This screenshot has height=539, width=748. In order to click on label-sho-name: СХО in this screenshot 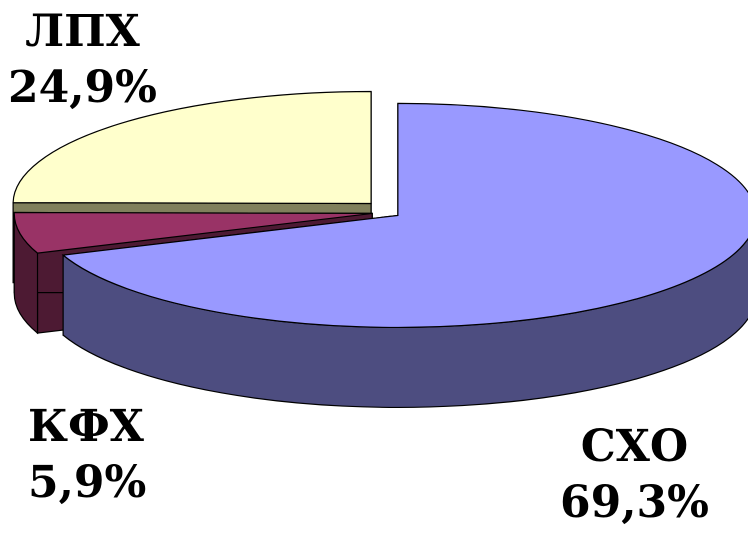, I will do `click(634, 446)`.